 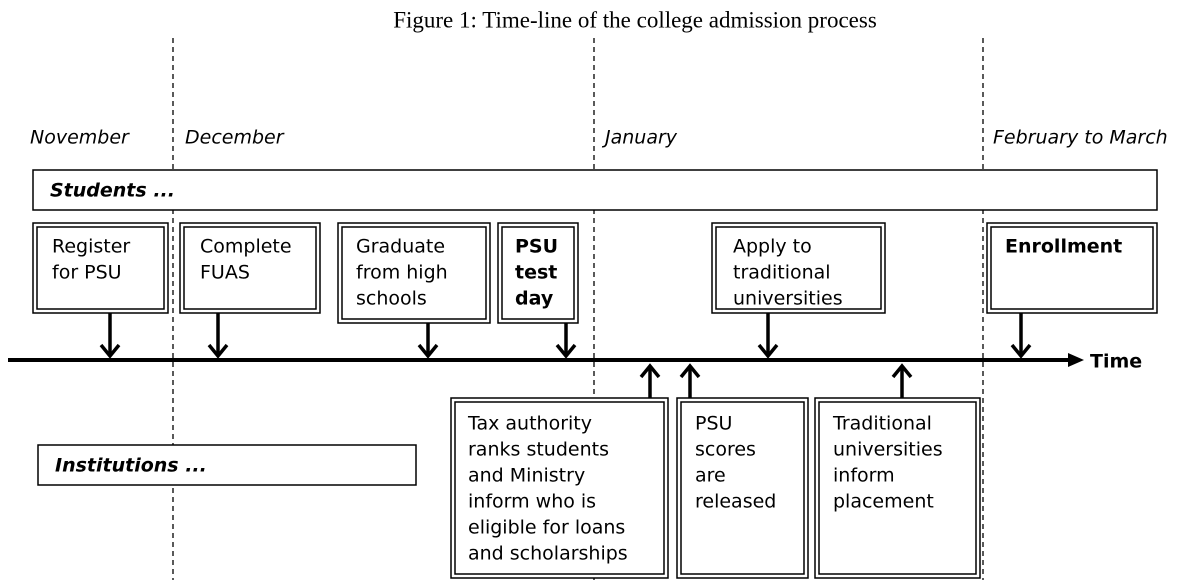 What do you see at coordinates (546, 528) in the screenshot?
I see `event-text: eligible for loans` at bounding box center [546, 528].